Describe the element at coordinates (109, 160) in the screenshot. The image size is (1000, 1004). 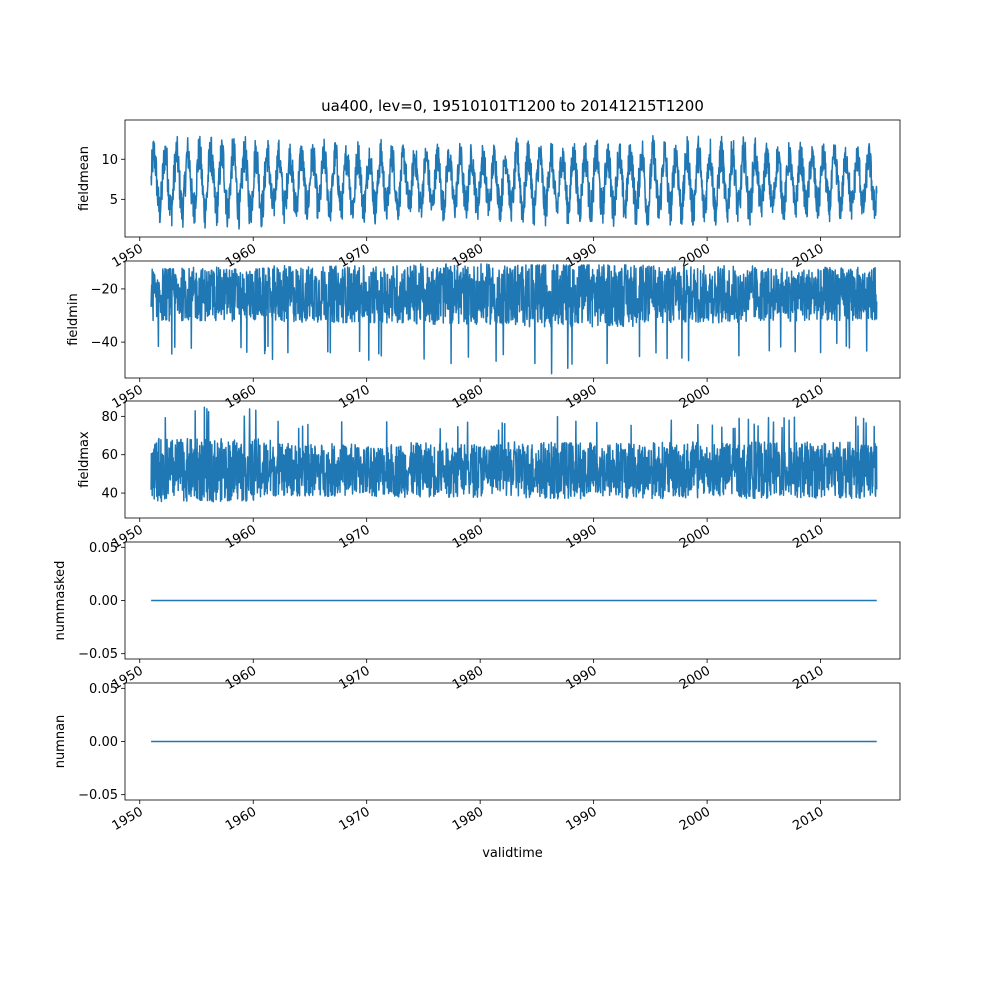
I see `y-tick-label: 10` at that location.